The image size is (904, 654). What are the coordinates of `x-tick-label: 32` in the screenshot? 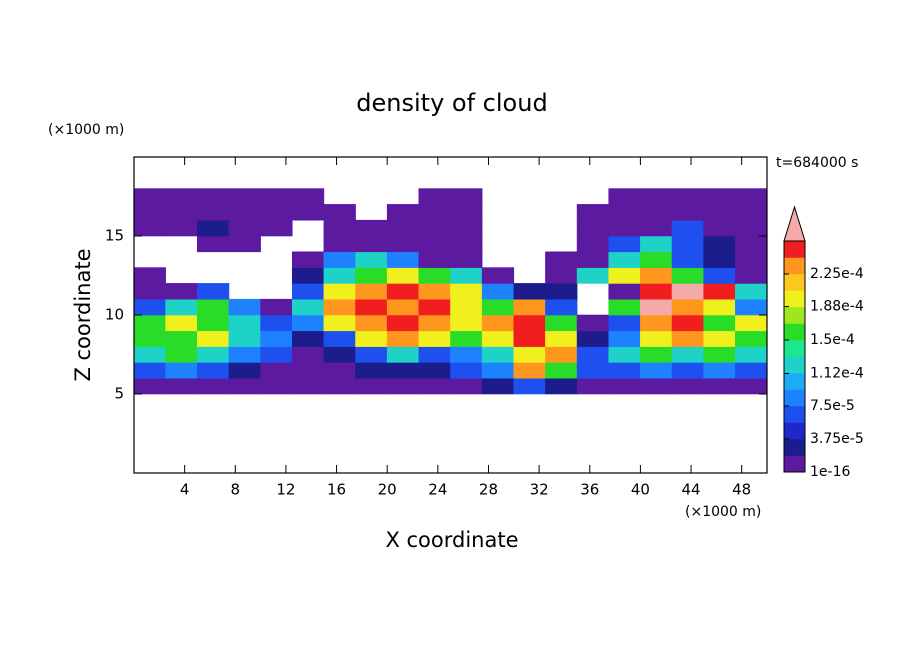 It's located at (539, 490).